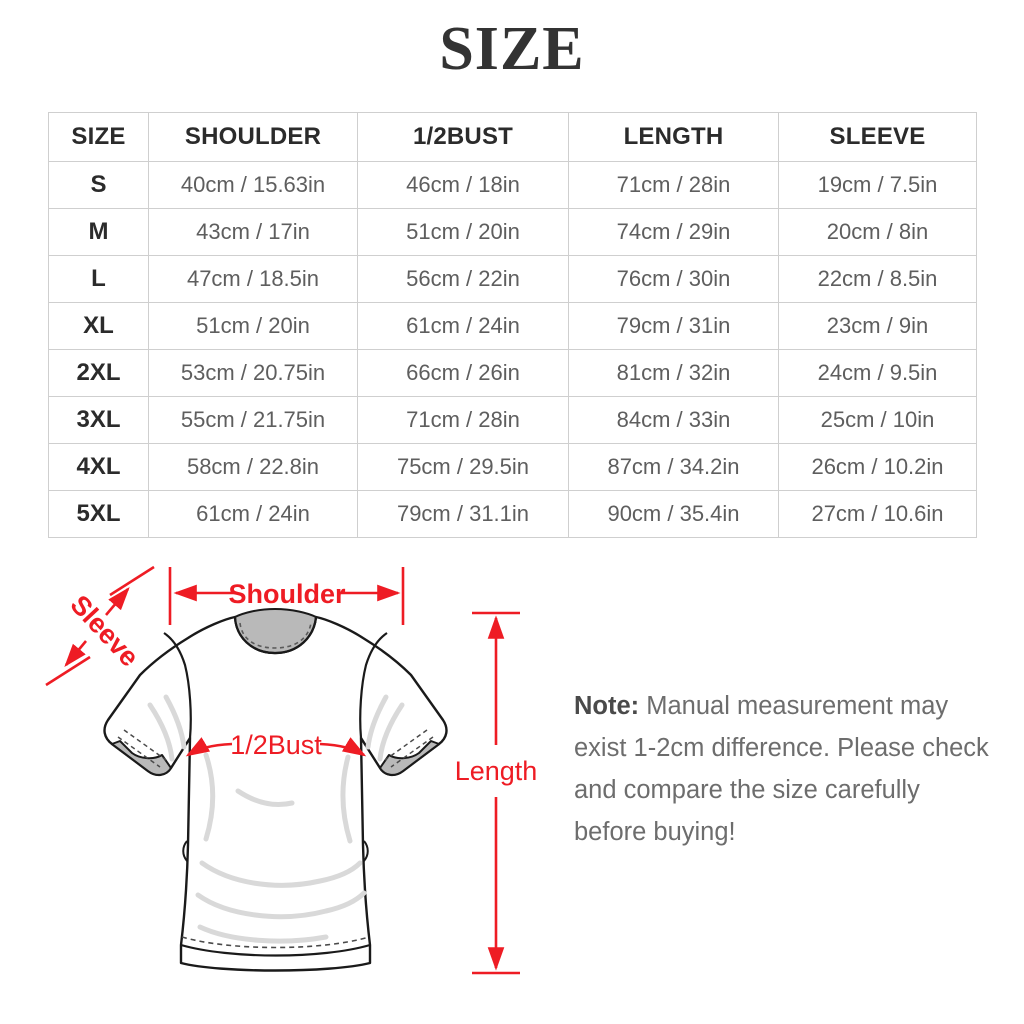 This screenshot has height=1024, width=1024. What do you see at coordinates (253, 467) in the screenshot?
I see `cell-shoulder: 58cm / 22.8in` at bounding box center [253, 467].